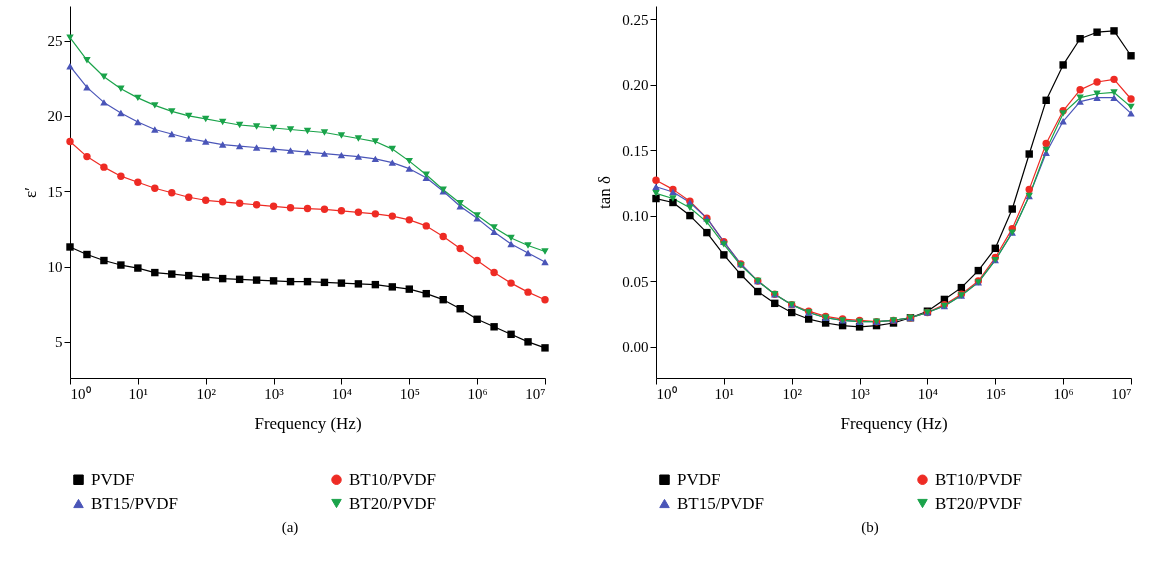 The image size is (1161, 574). What do you see at coordinates (635, 216) in the screenshot?
I see `y-tick-label: 0.10` at bounding box center [635, 216].